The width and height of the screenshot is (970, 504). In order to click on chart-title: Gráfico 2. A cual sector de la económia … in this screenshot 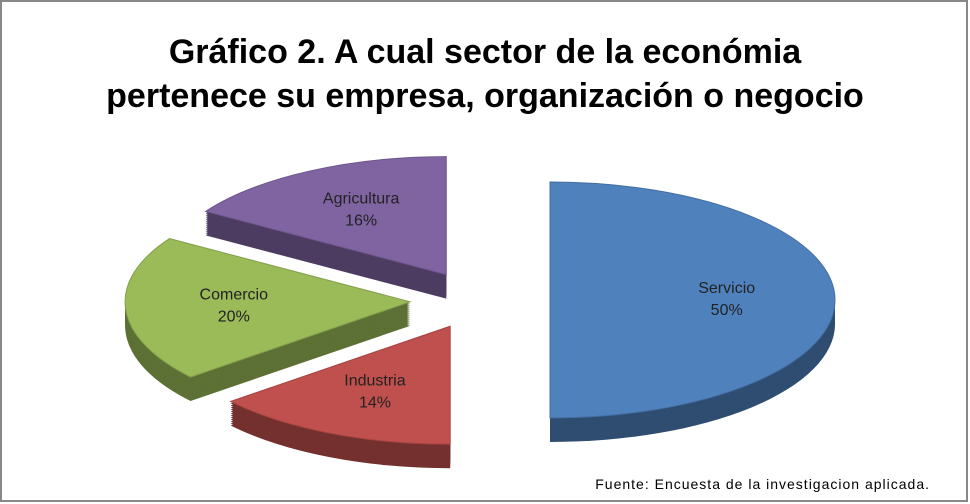, I will do `click(485, 74)`.